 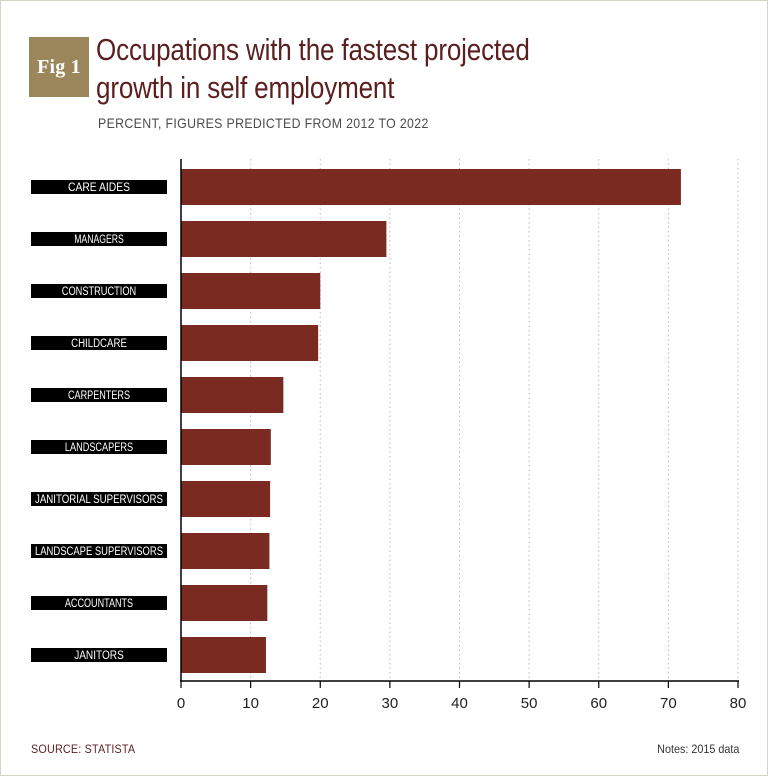 I want to click on x-tick-label: 50, so click(x=529, y=703).